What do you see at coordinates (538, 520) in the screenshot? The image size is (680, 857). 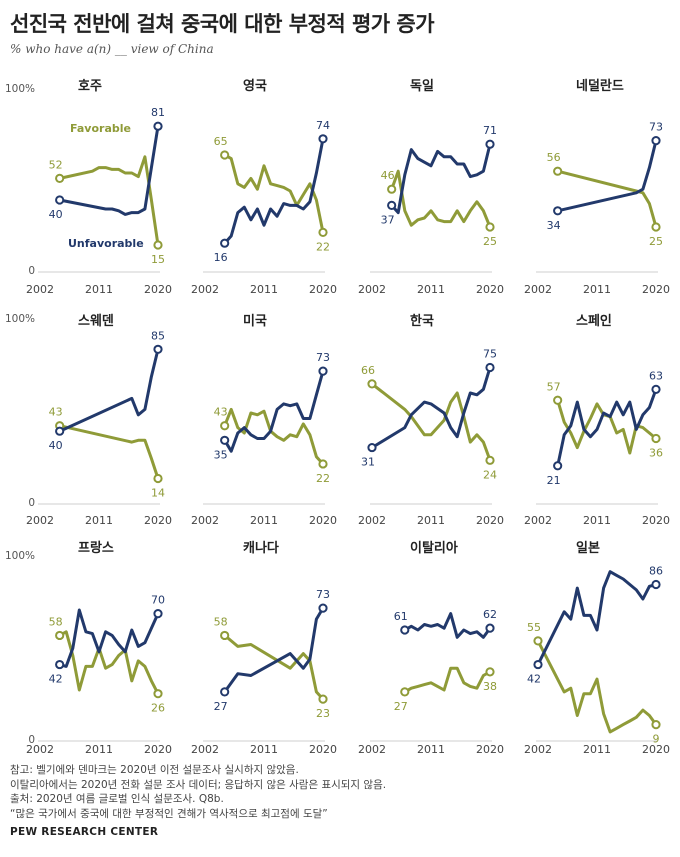 I see `chart-8-xtick-2002: 2002` at bounding box center [538, 520].